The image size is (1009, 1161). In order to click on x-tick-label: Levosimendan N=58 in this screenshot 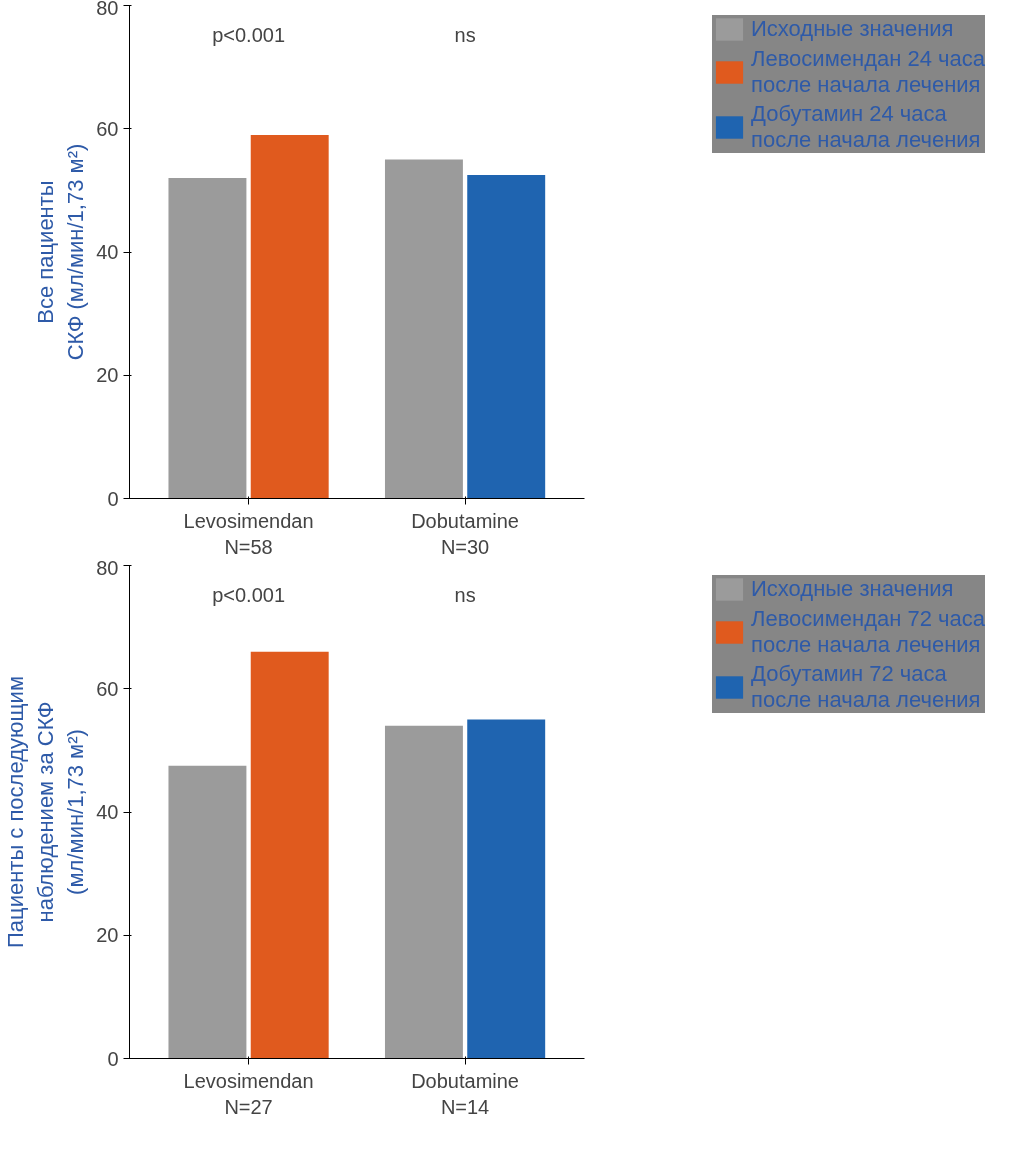, I will do `click(248, 533)`.